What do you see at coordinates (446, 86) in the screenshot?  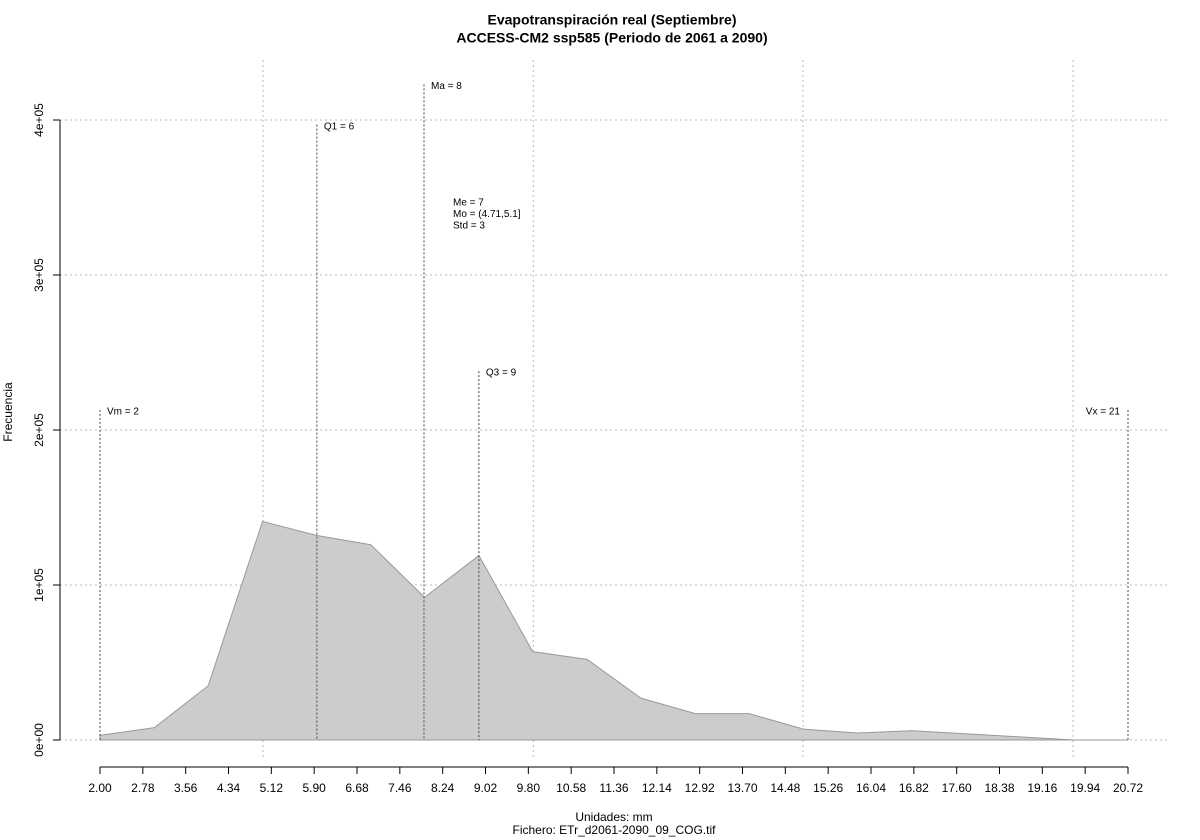 I see `marker-label: Ma = 8` at bounding box center [446, 86].